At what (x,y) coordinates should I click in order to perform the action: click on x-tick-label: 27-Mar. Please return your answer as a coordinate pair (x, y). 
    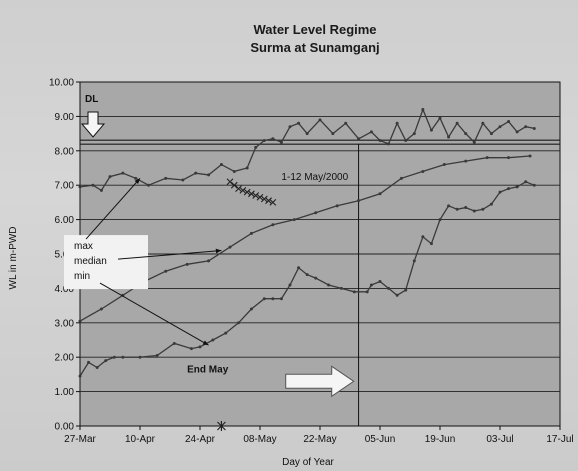
    Looking at the image, I should click on (80, 439).